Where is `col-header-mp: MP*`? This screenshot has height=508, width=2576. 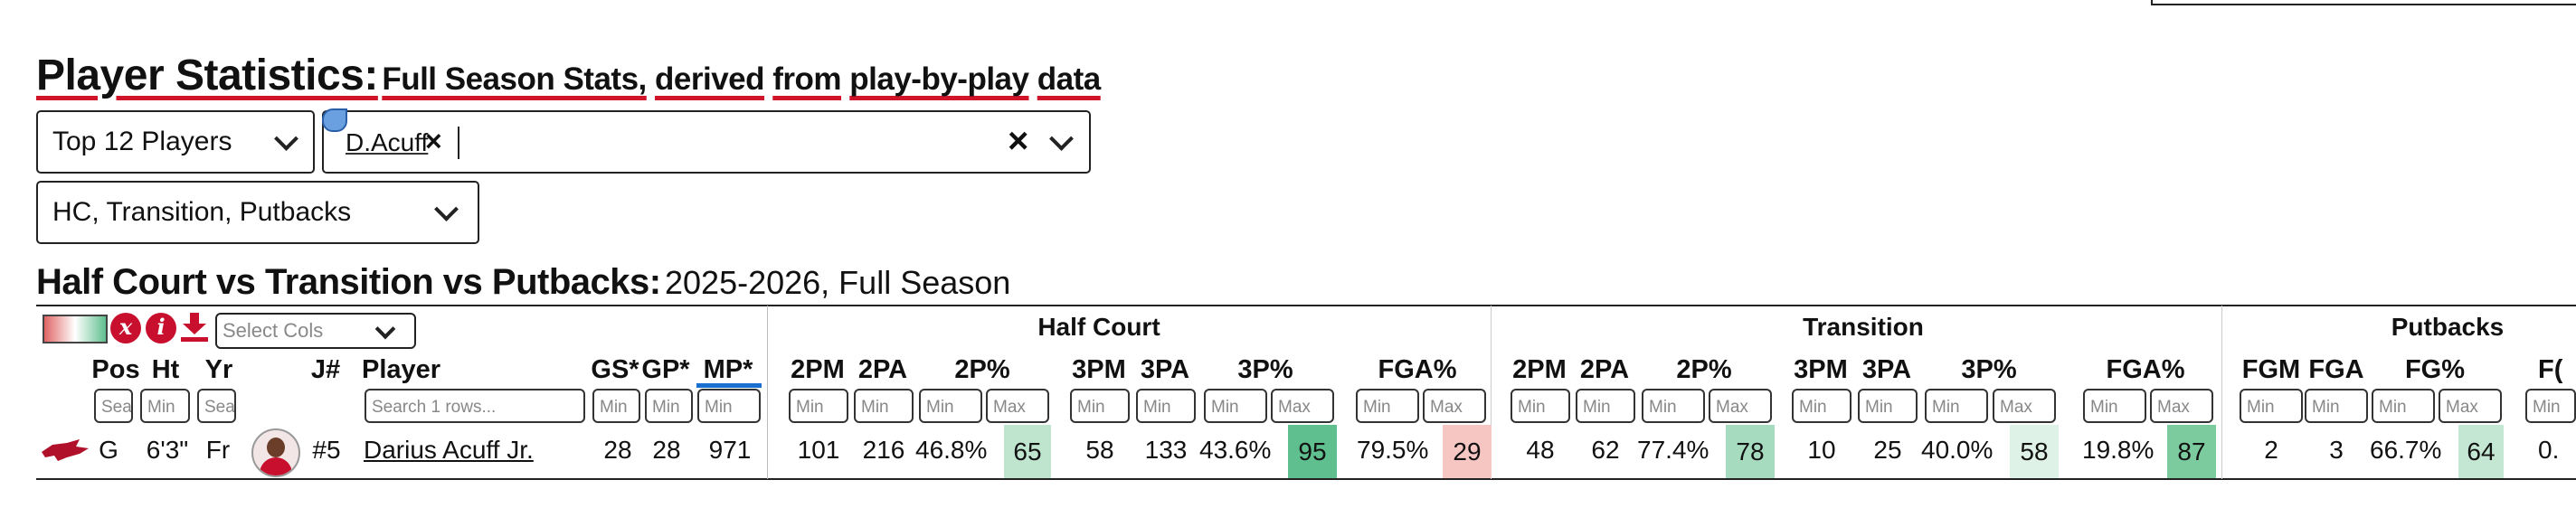 col-header-mp: MP* is located at coordinates (728, 369).